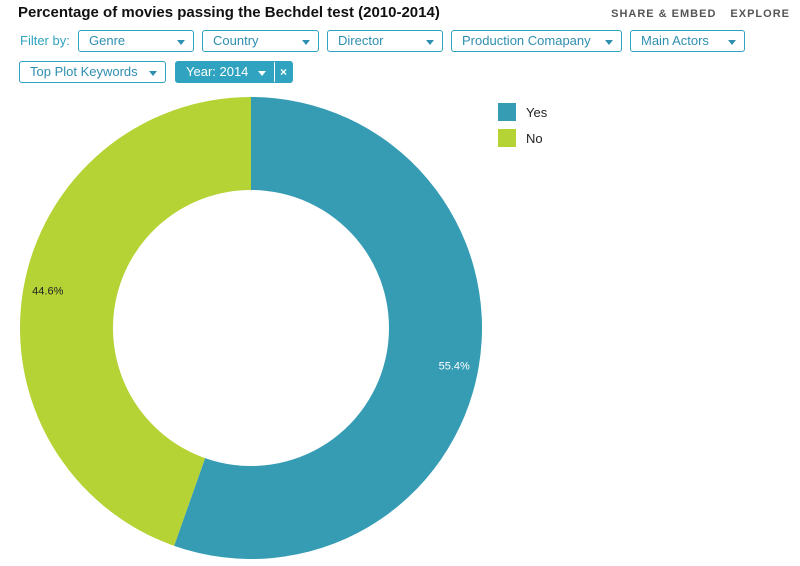 The height and width of the screenshot is (566, 800). I want to click on share-embed-link: SHARE & EMBED, so click(664, 14).